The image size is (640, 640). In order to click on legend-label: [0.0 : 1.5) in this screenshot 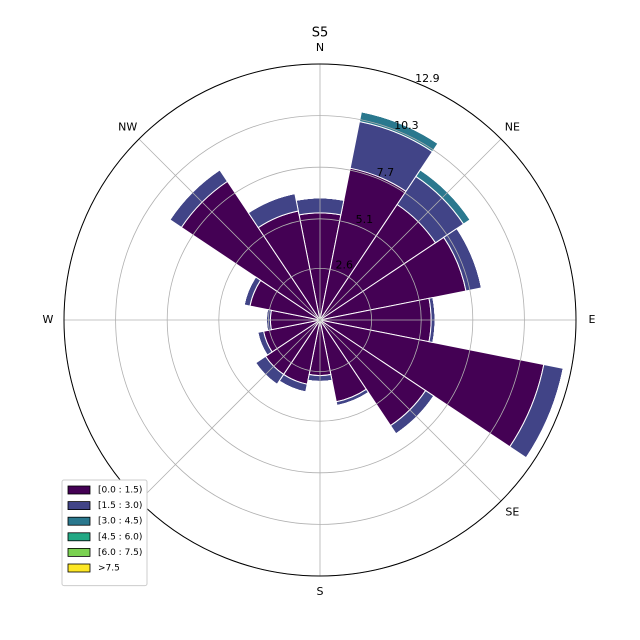, I will do `click(120, 491)`.